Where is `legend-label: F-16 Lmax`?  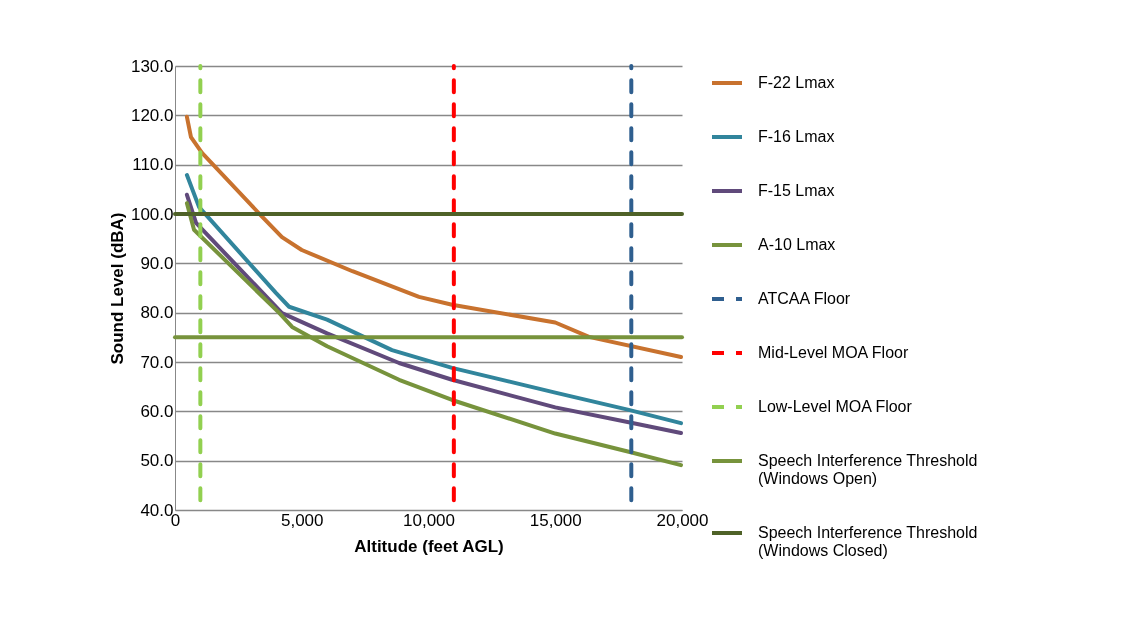 legend-label: F-16 Lmax is located at coordinates (796, 136).